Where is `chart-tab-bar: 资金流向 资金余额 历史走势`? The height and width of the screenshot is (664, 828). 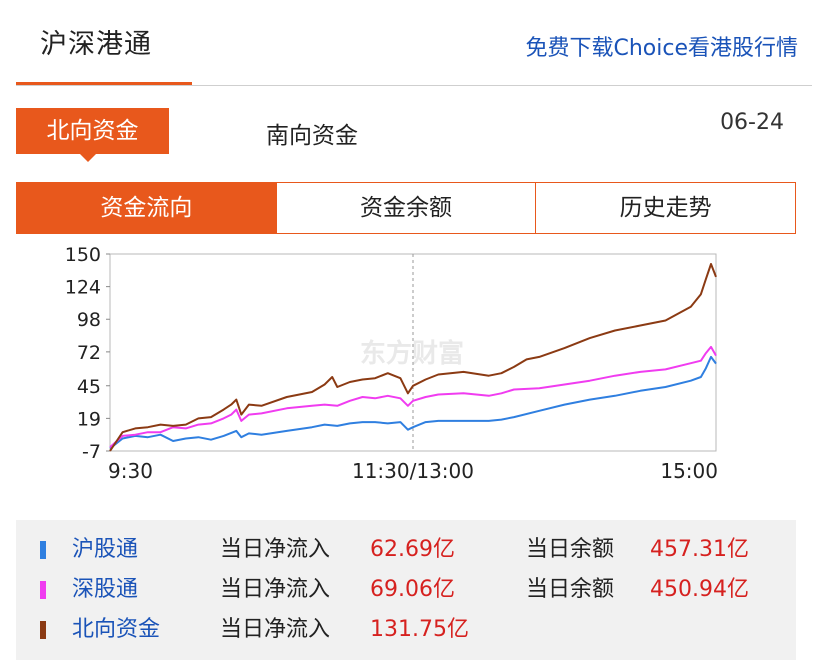 chart-tab-bar: 资金流向 资金余额 历史走势 is located at coordinates (406, 208).